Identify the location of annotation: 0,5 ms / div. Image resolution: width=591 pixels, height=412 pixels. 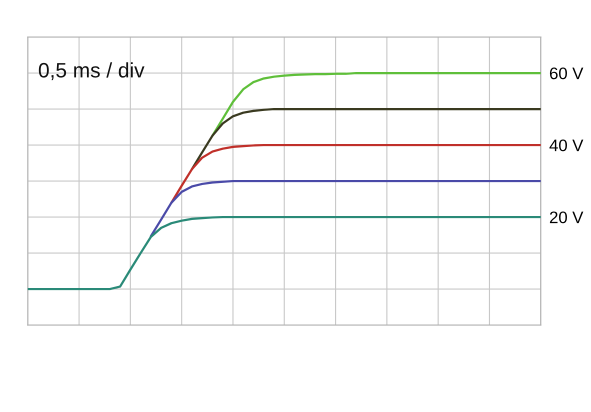
(91, 71).